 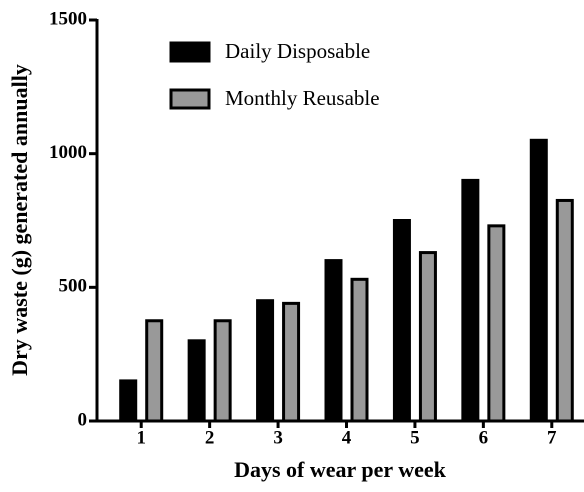 I want to click on legend-label: Daily Disposable, so click(x=297, y=51).